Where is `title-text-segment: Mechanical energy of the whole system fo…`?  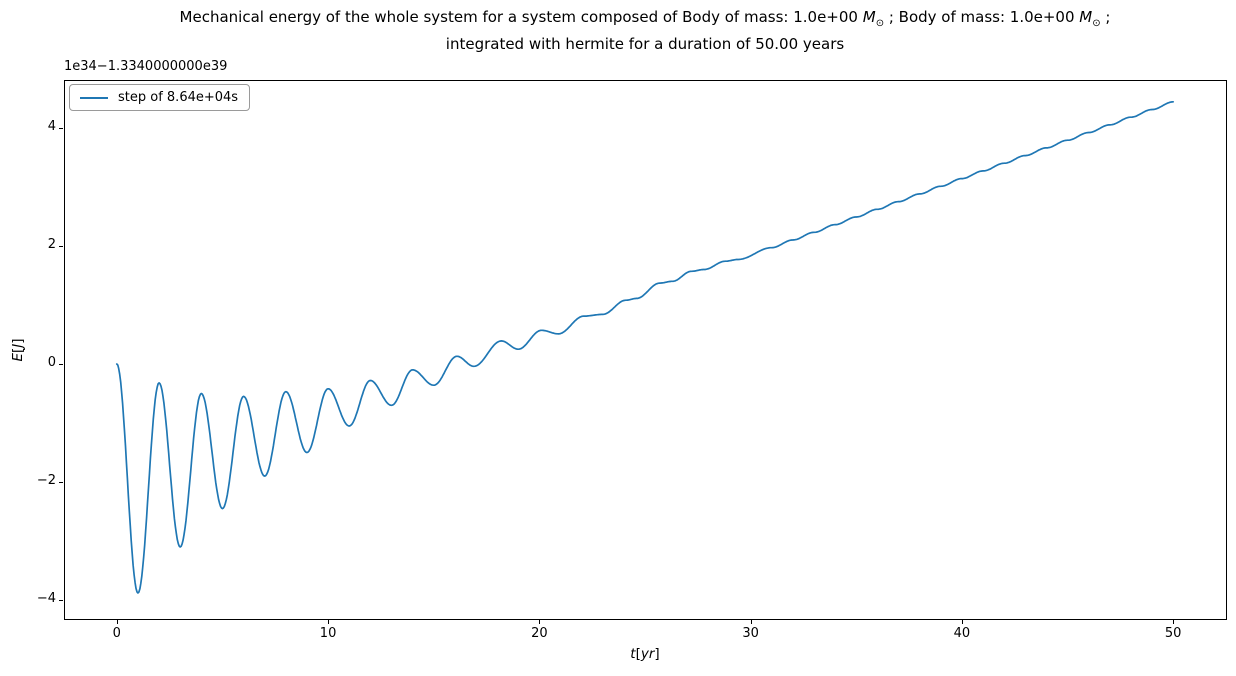
title-text-segment: Mechanical energy of the whole system fo… is located at coordinates (521, 17).